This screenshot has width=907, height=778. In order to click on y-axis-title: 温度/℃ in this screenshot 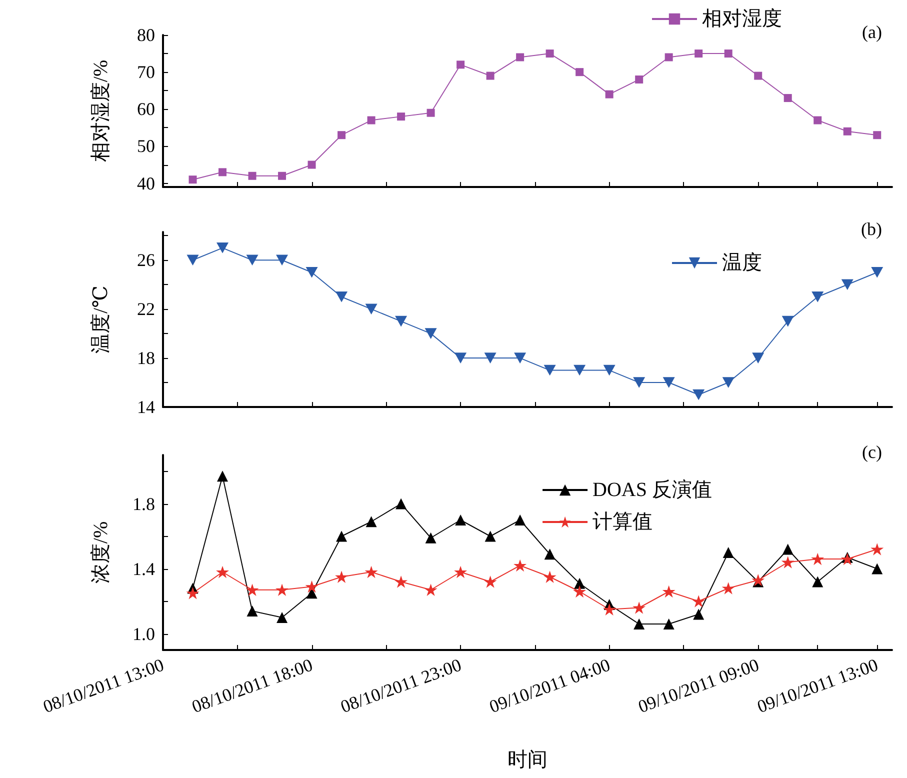, I will do `click(101, 320)`.